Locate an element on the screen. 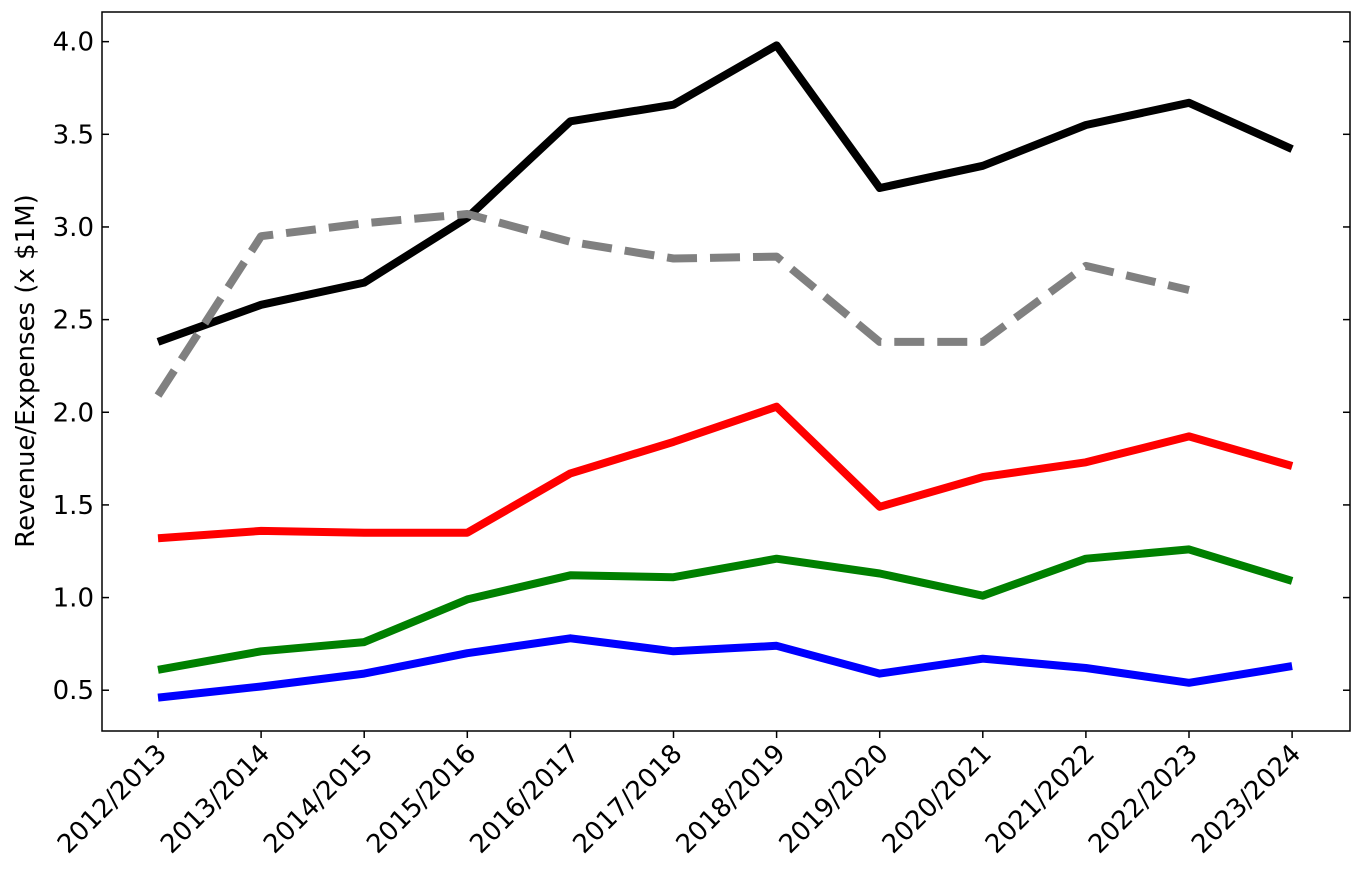  x-tick-label: 2019/2020 is located at coordinates (834, 799).